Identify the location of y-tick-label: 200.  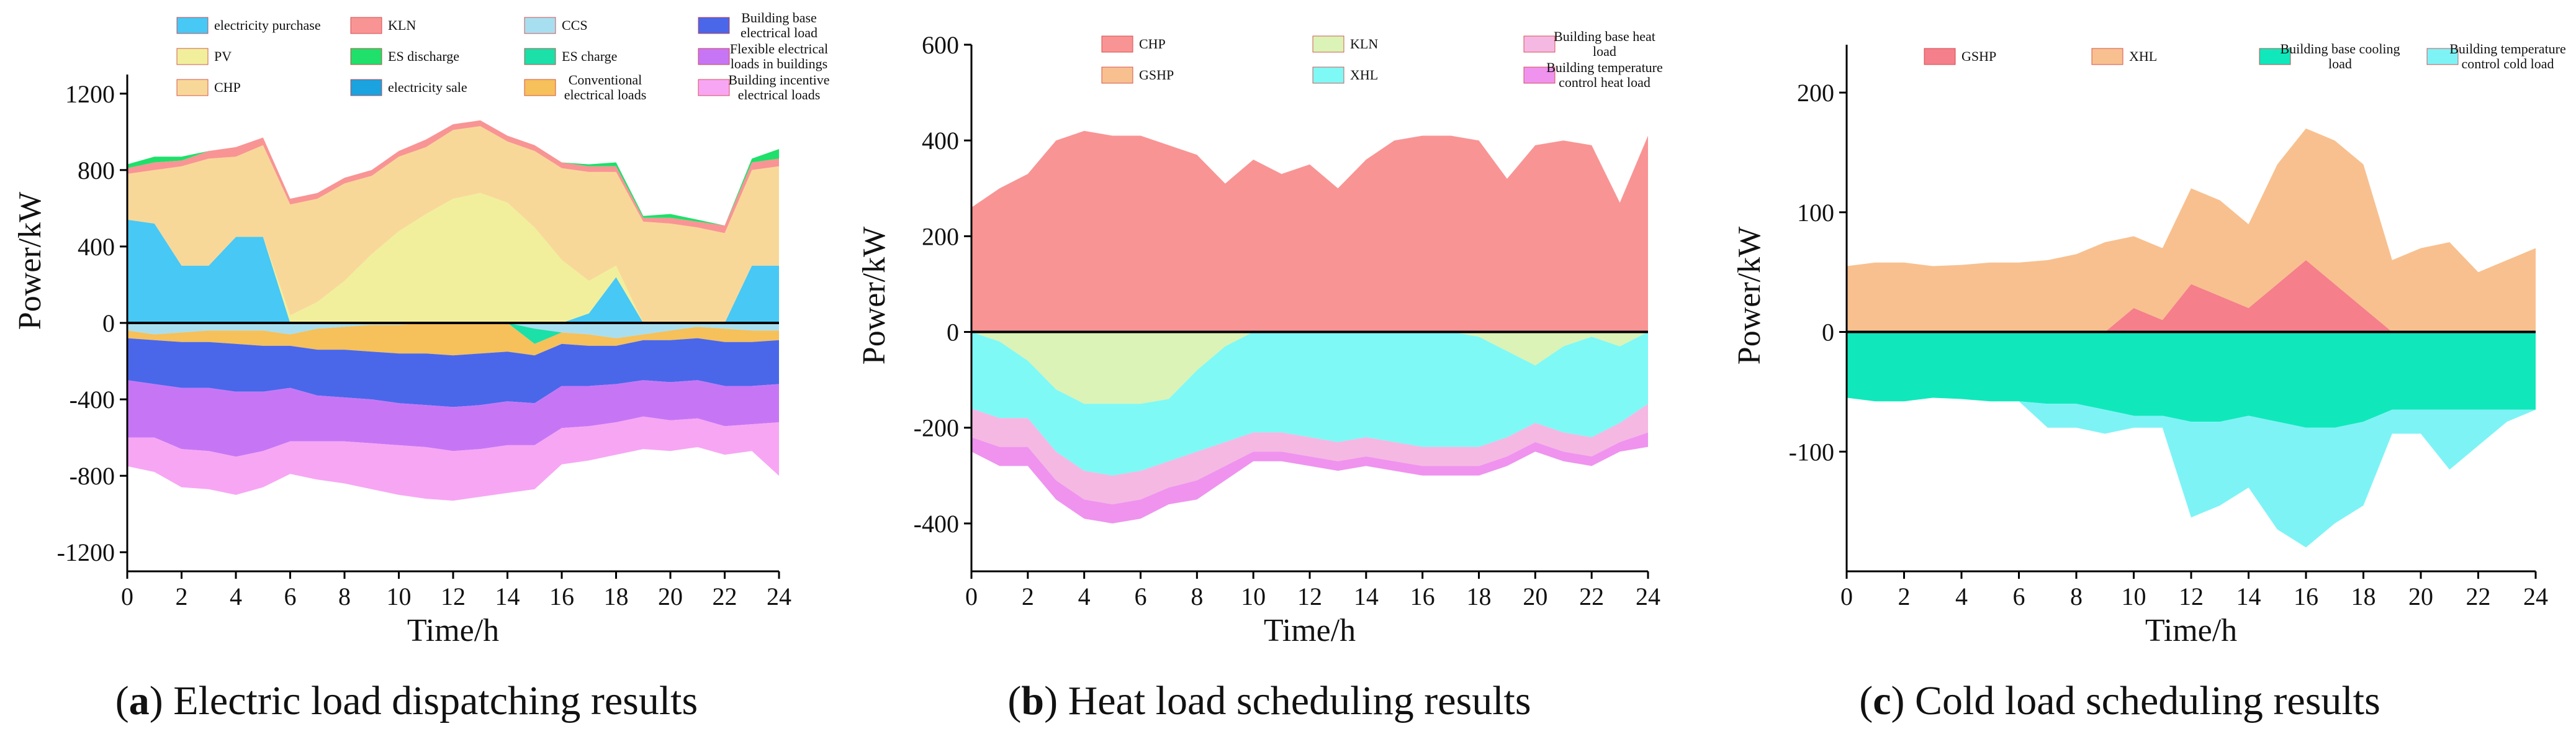
(1815, 93).